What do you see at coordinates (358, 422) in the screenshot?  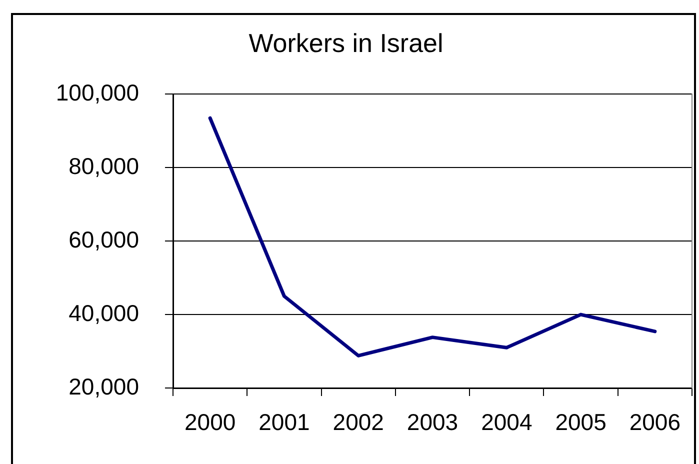 I see `x-tick-label: 2002` at bounding box center [358, 422].